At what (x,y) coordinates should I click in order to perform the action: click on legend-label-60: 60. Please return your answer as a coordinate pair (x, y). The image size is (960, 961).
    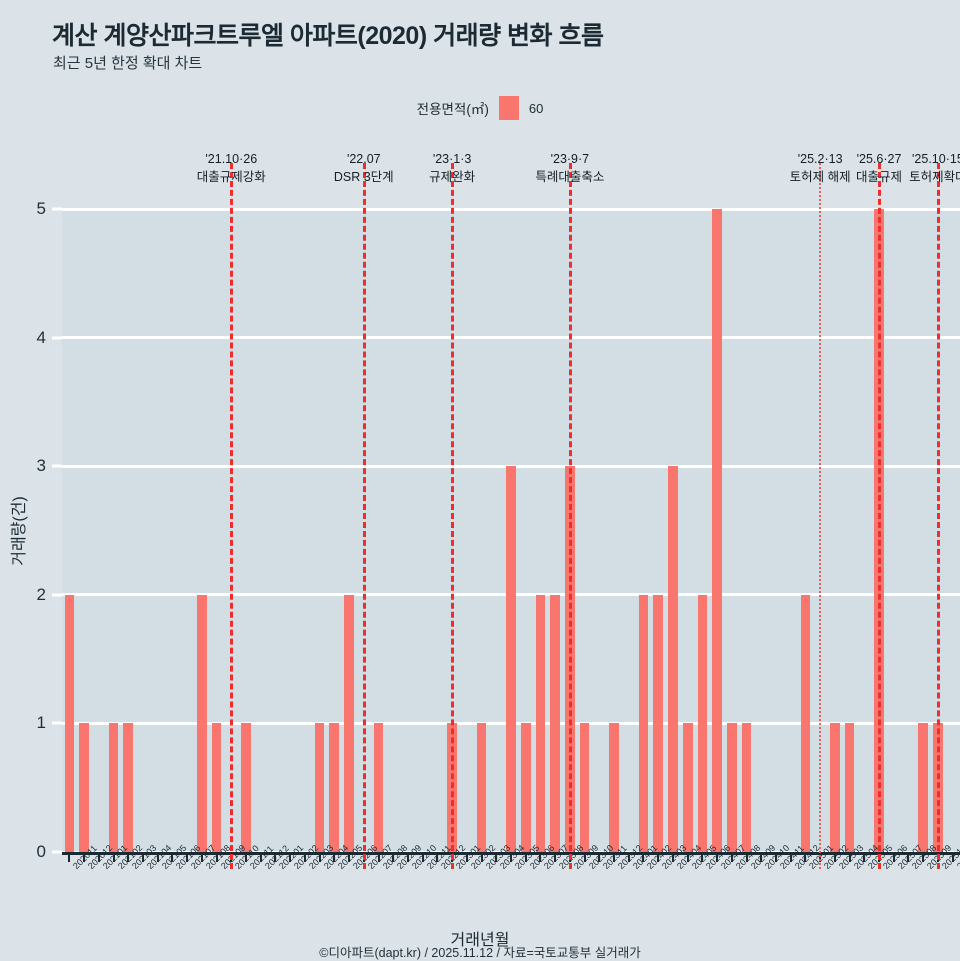
    Looking at the image, I should click on (536, 108).